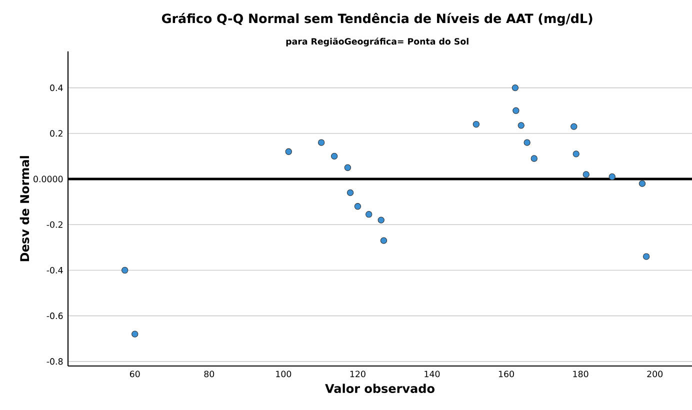  Describe the element at coordinates (506, 374) in the screenshot. I see `x-tick-label: 160` at that location.